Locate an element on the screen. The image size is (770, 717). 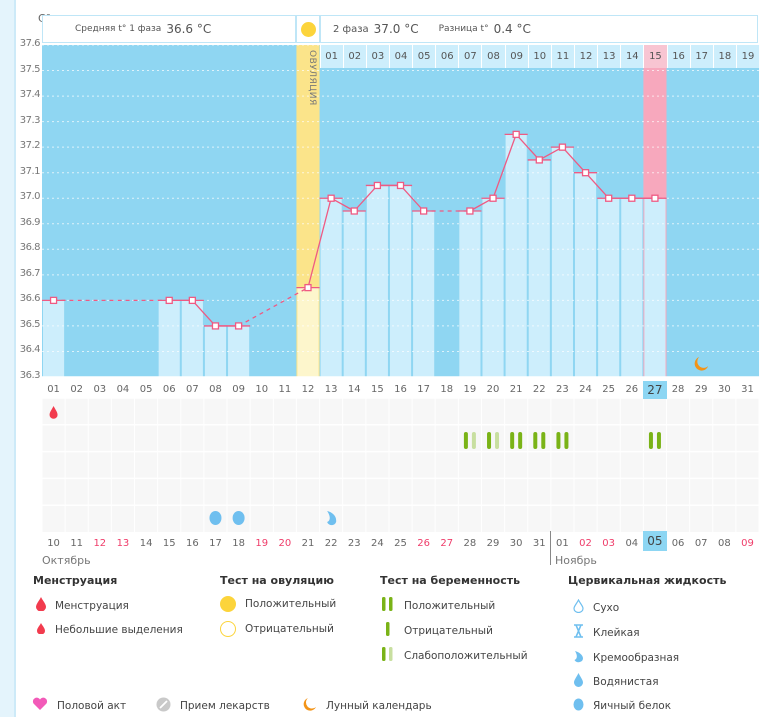
creamy-drop-icon is located at coordinates (578, 657).